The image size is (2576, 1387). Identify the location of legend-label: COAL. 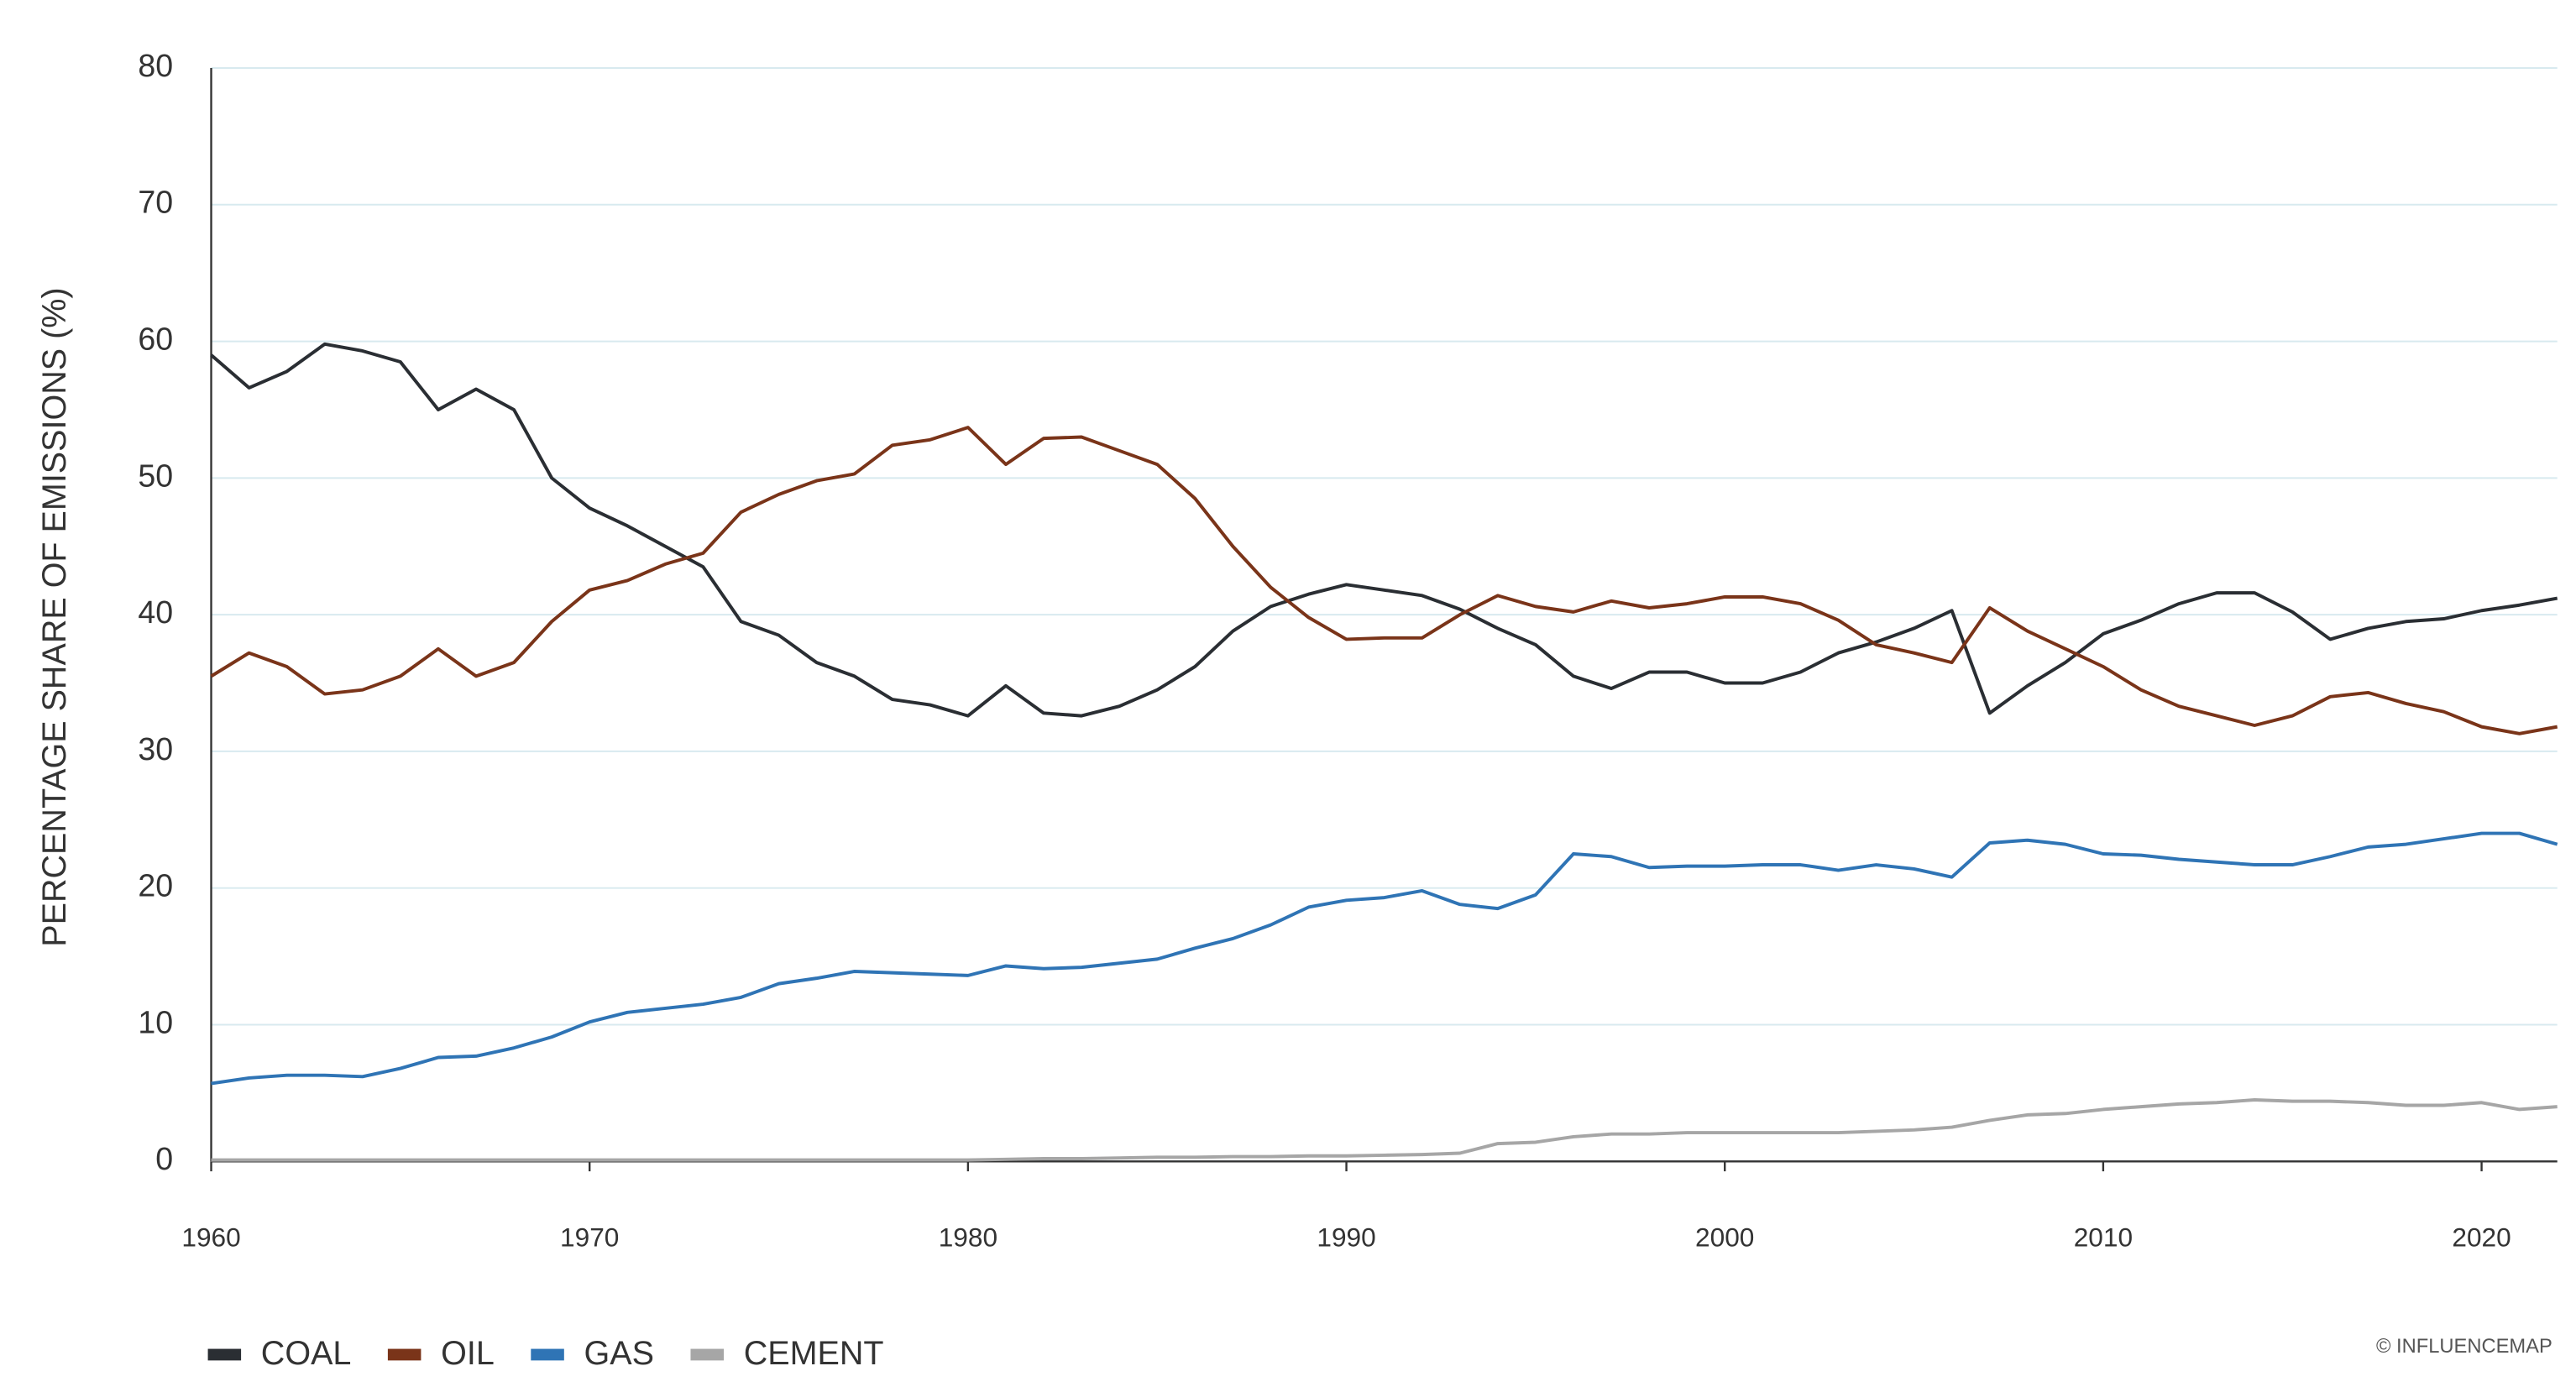
(306, 1353).